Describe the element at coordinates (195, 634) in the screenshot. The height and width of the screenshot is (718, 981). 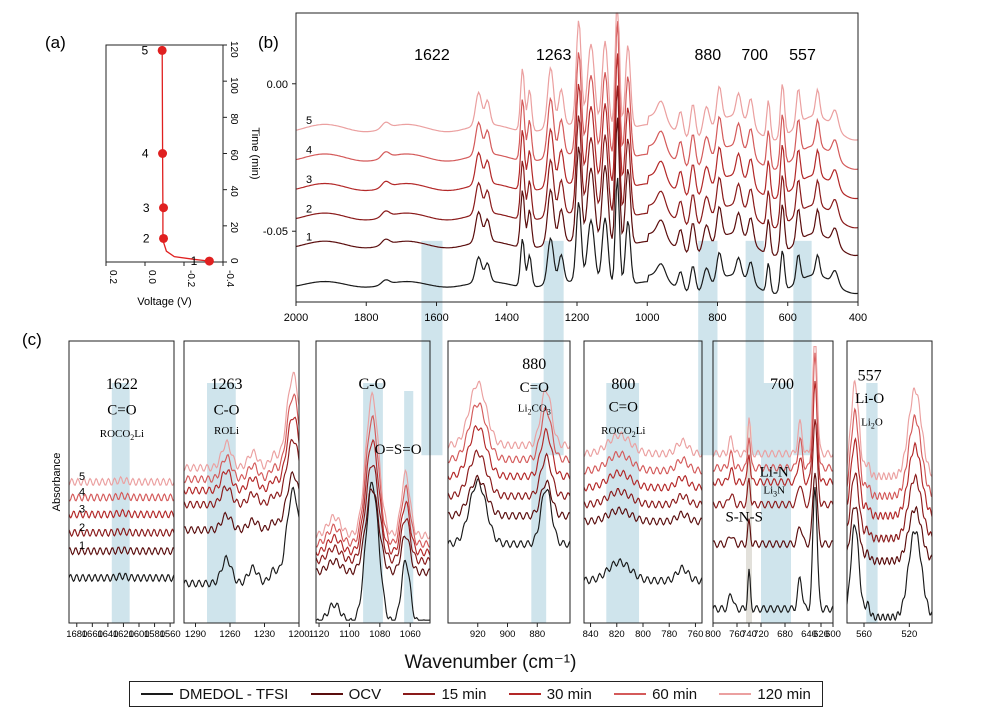
I see `x-tick-label: 1290` at that location.